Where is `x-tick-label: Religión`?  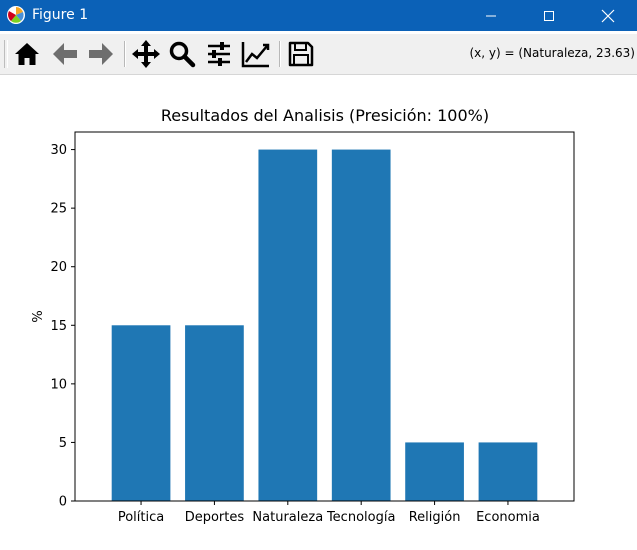
x-tick-label: Religión is located at coordinates (435, 517).